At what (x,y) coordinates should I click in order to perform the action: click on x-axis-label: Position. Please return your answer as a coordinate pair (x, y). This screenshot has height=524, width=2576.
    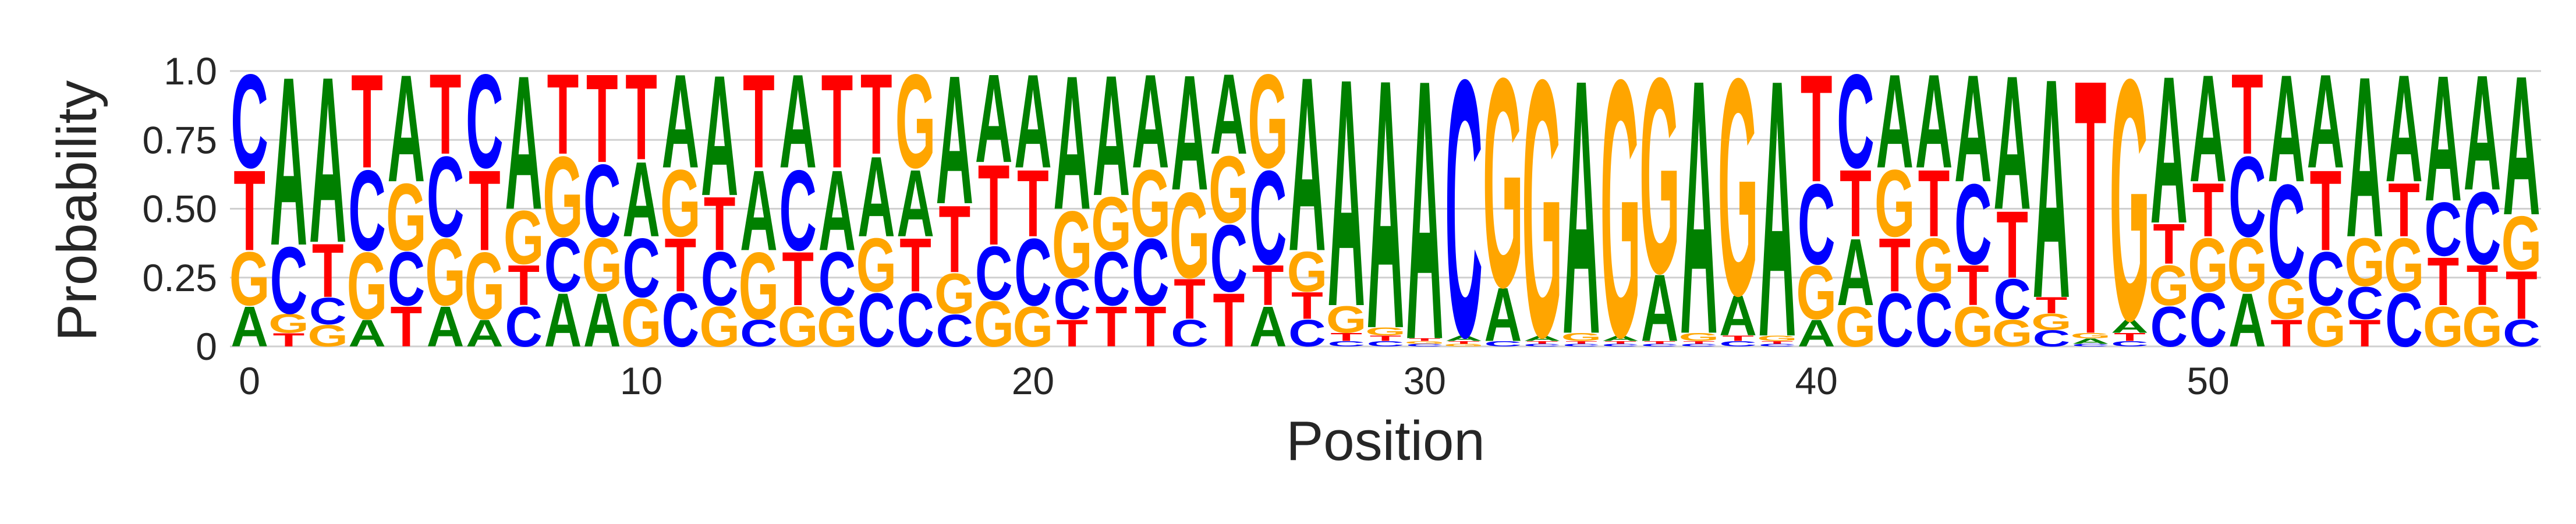
    Looking at the image, I should click on (1385, 441).